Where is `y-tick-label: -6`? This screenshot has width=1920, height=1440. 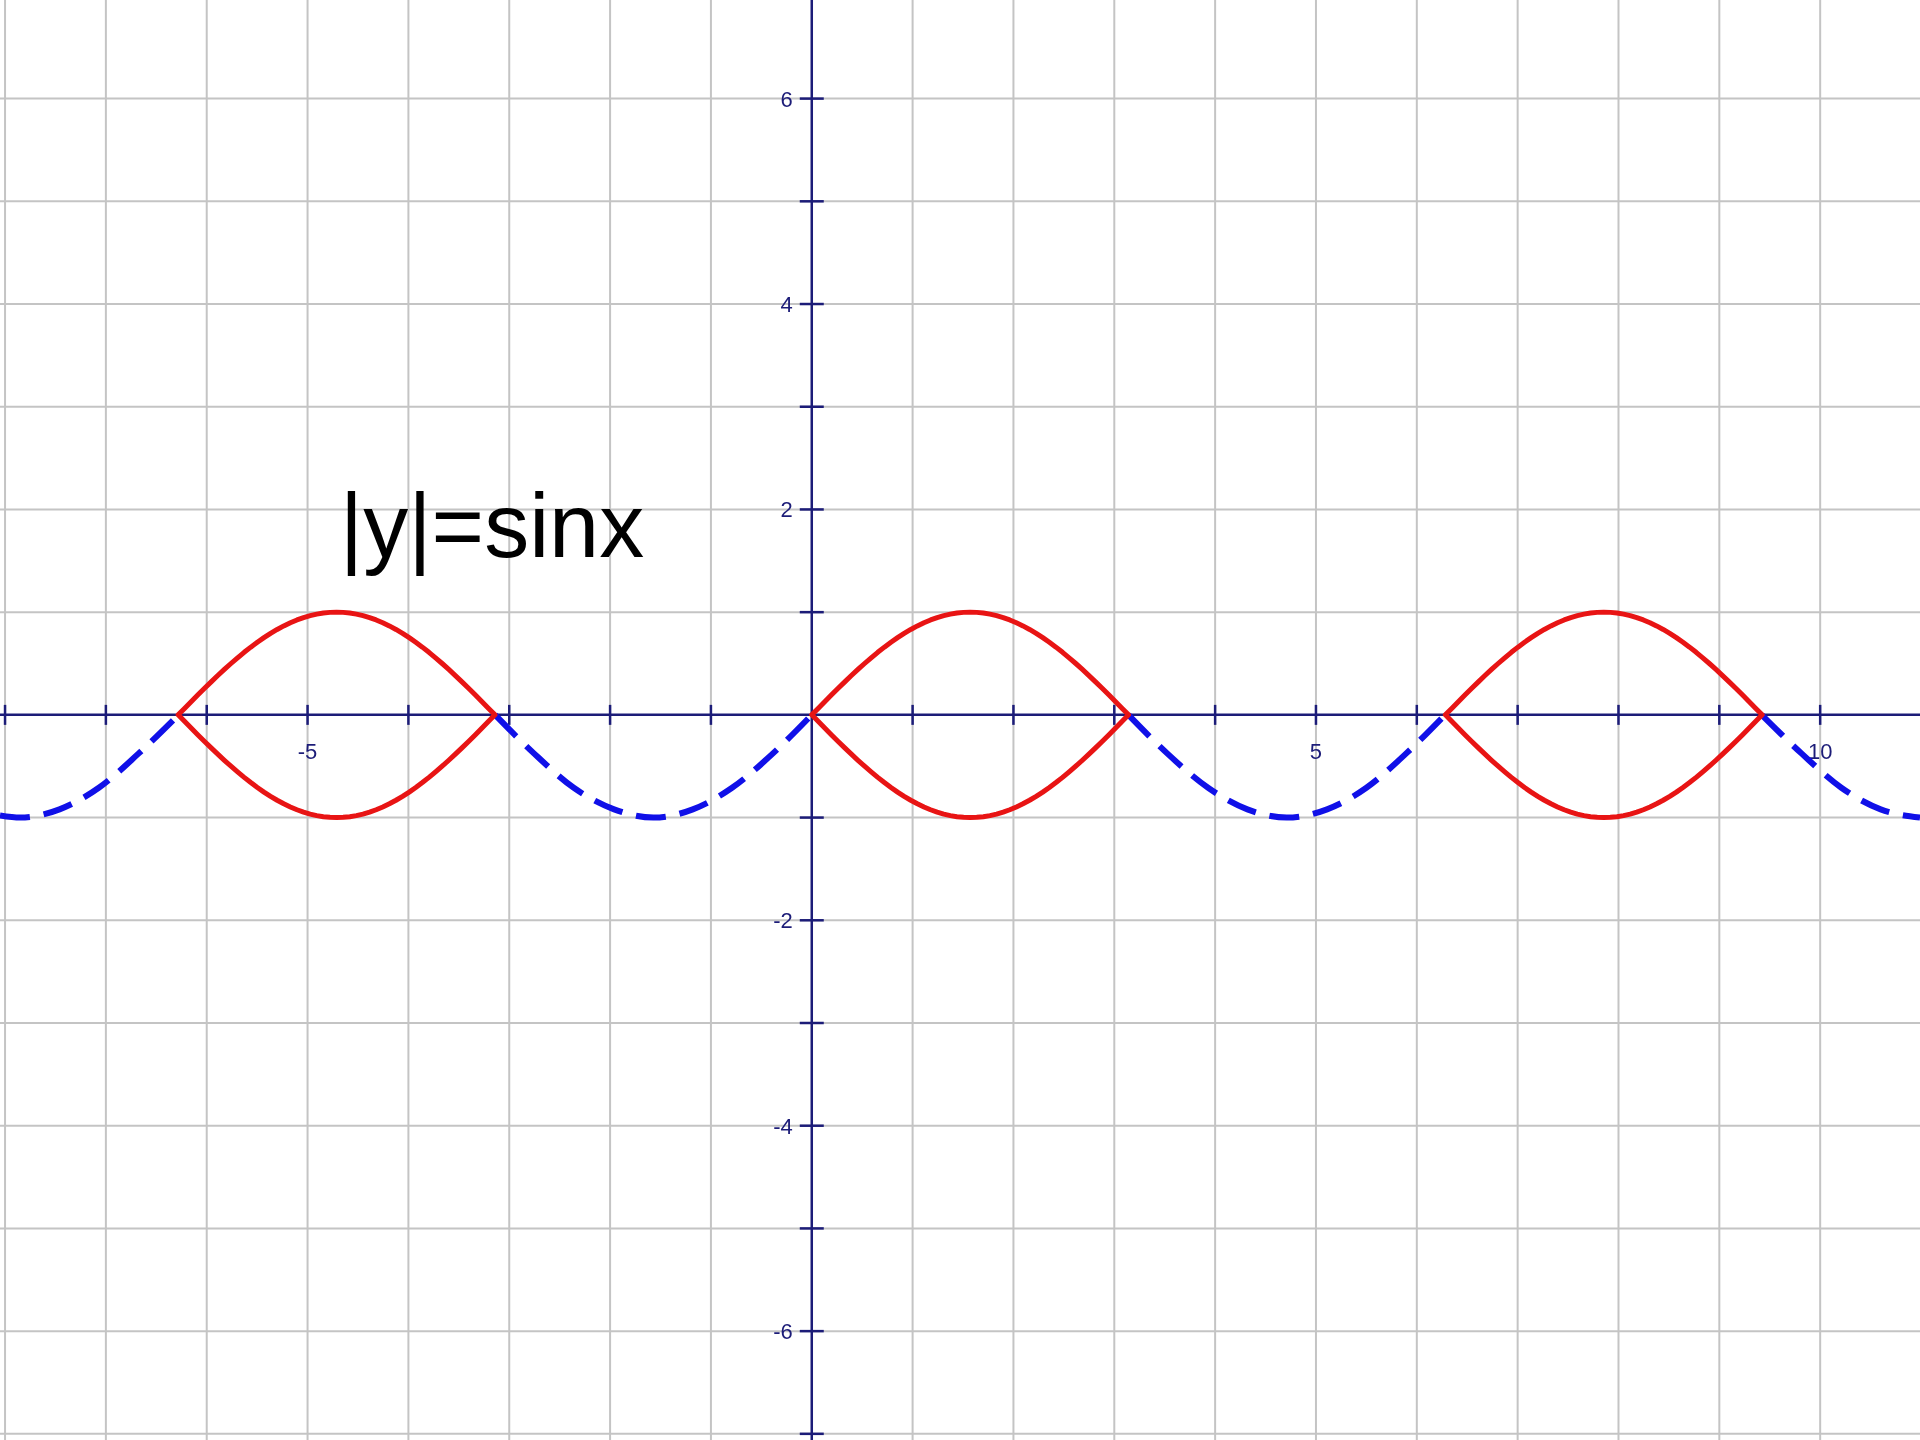 y-tick-label: -6 is located at coordinates (783, 1332).